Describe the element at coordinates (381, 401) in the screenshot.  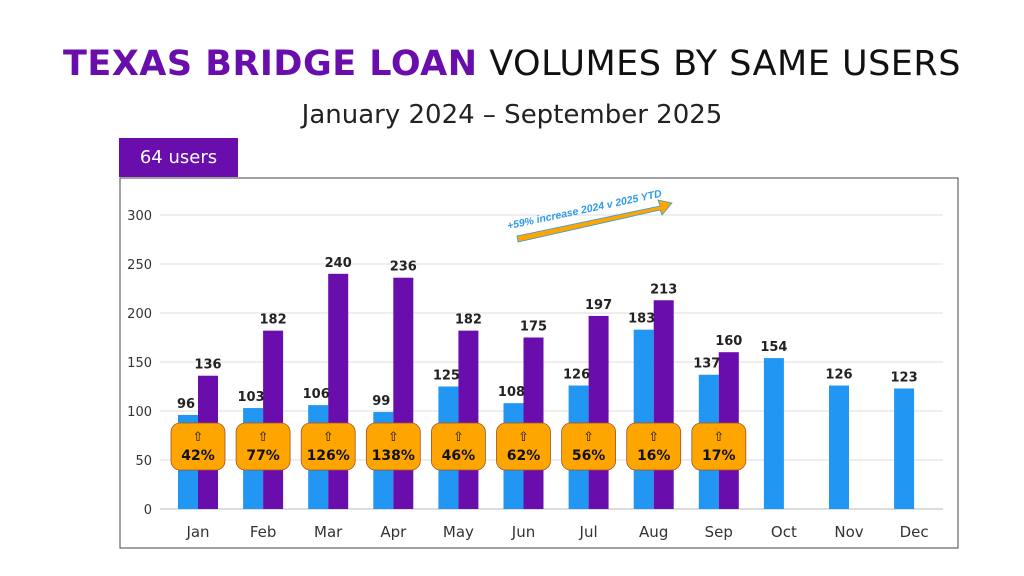
I see `data-label-2024: 99` at that location.